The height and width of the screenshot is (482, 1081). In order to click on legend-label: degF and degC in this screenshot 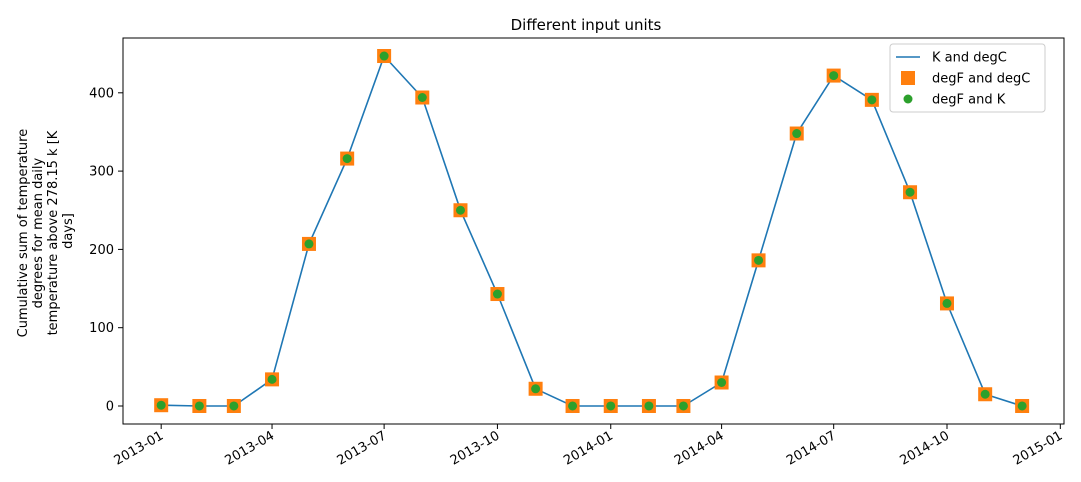, I will do `click(981, 79)`.